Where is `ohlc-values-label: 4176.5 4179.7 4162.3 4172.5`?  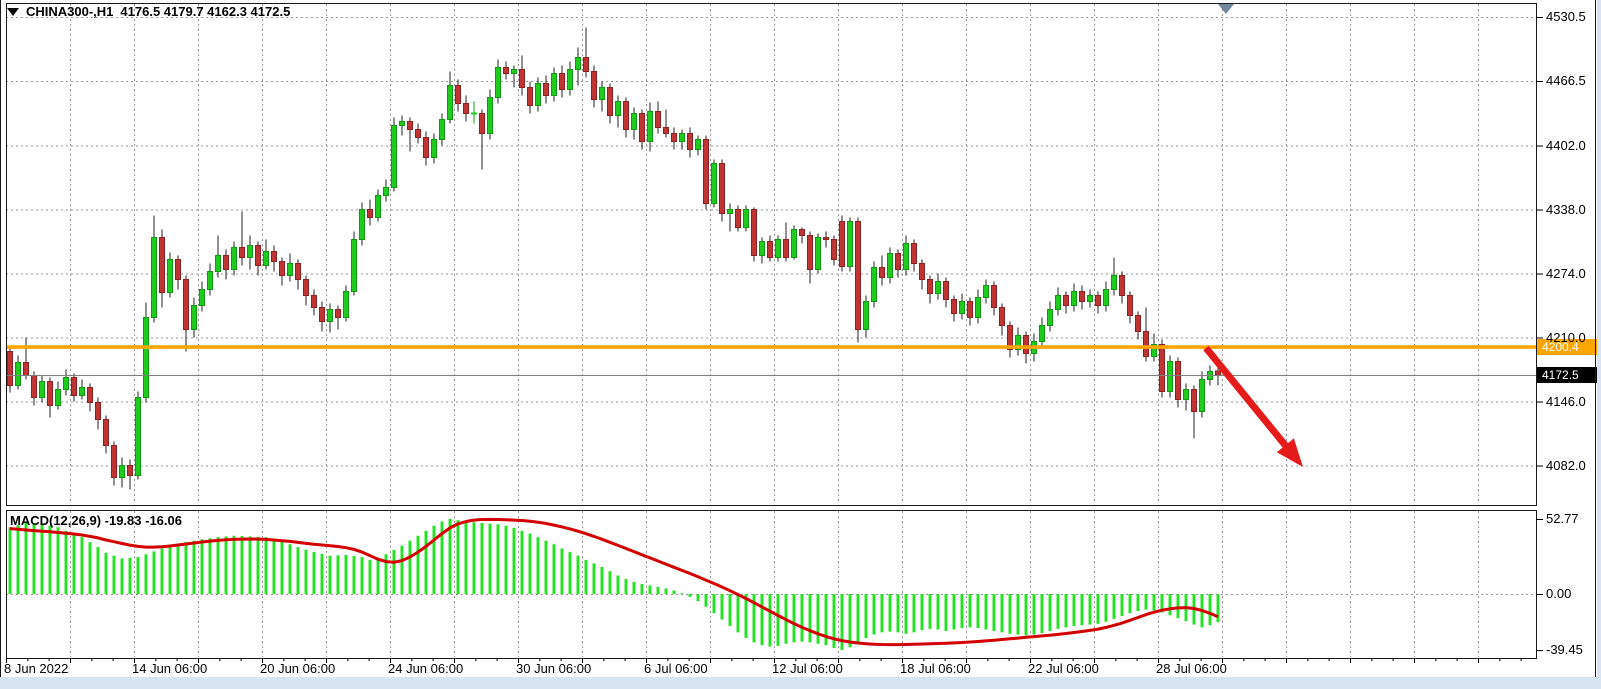
ohlc-values-label: 4176.5 4179.7 4162.3 4172.5 is located at coordinates (205, 11).